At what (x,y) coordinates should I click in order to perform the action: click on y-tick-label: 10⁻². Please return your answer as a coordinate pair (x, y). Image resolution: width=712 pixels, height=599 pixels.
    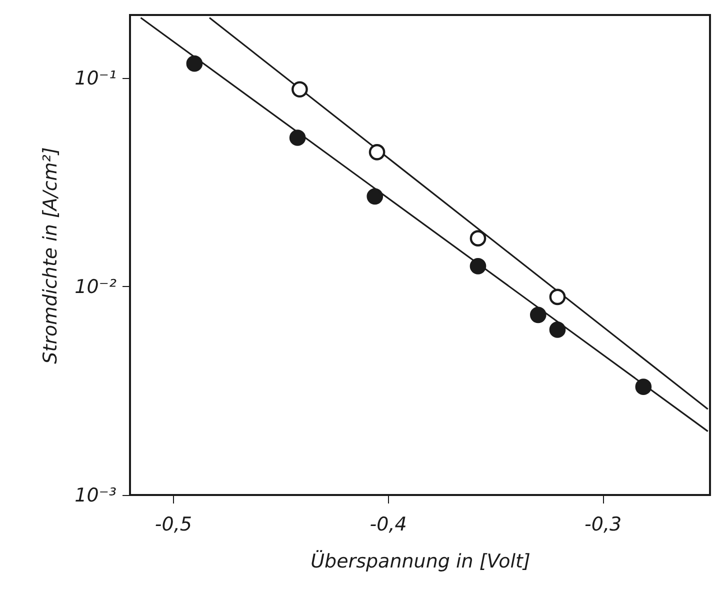
    Looking at the image, I should click on (95, 287).